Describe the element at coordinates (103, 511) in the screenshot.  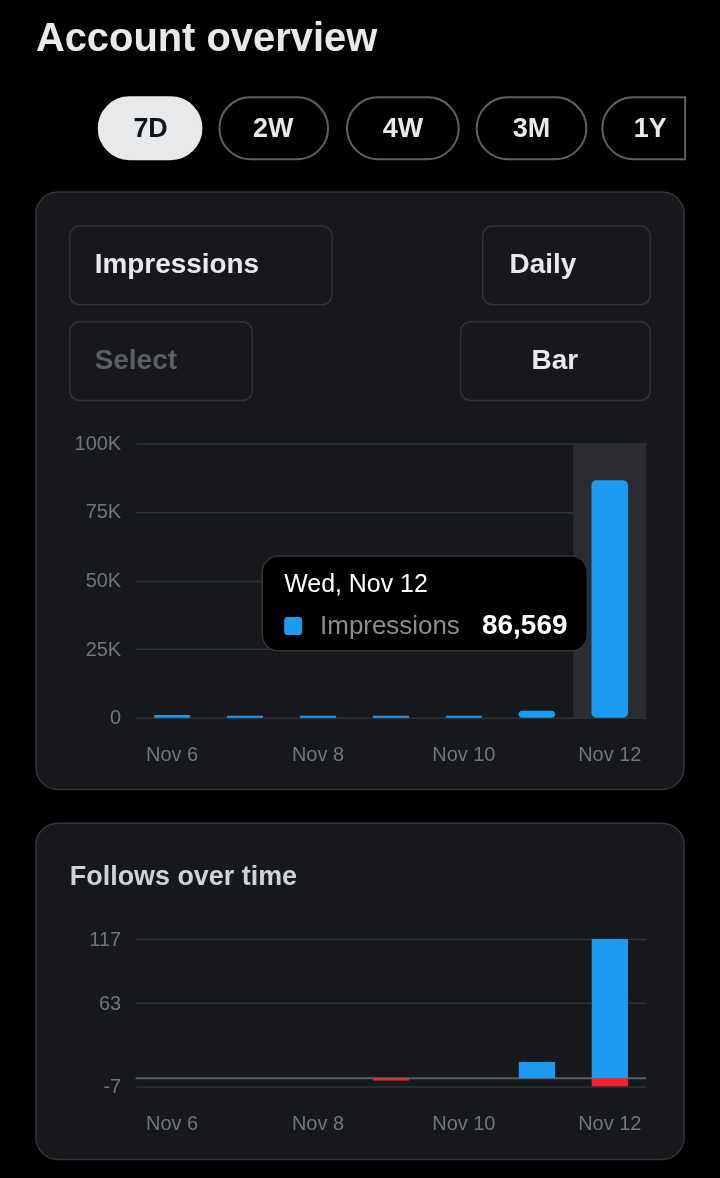
I see `y-tick-label: 75K` at that location.